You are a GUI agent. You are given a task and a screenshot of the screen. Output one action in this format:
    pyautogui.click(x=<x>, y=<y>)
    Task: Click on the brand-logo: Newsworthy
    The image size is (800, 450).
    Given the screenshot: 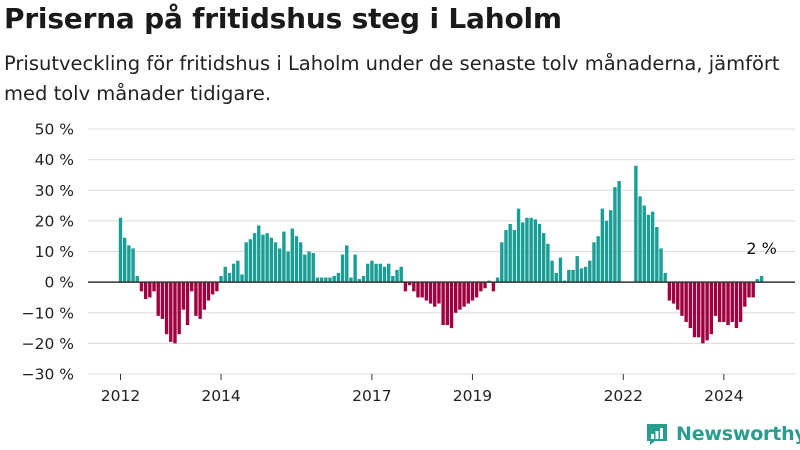 What is the action you would take?
    pyautogui.click(x=722, y=434)
    